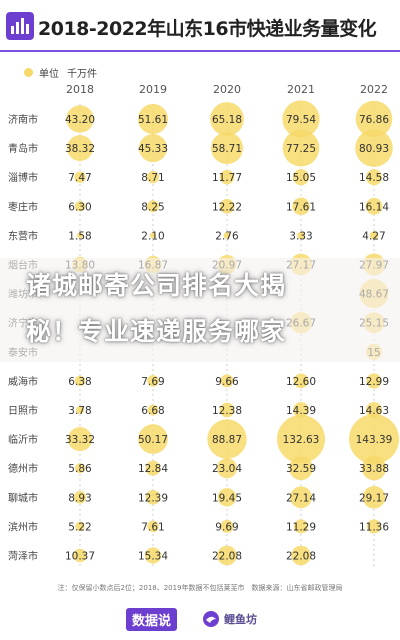  I want to click on value-label: 32.59, so click(301, 469).